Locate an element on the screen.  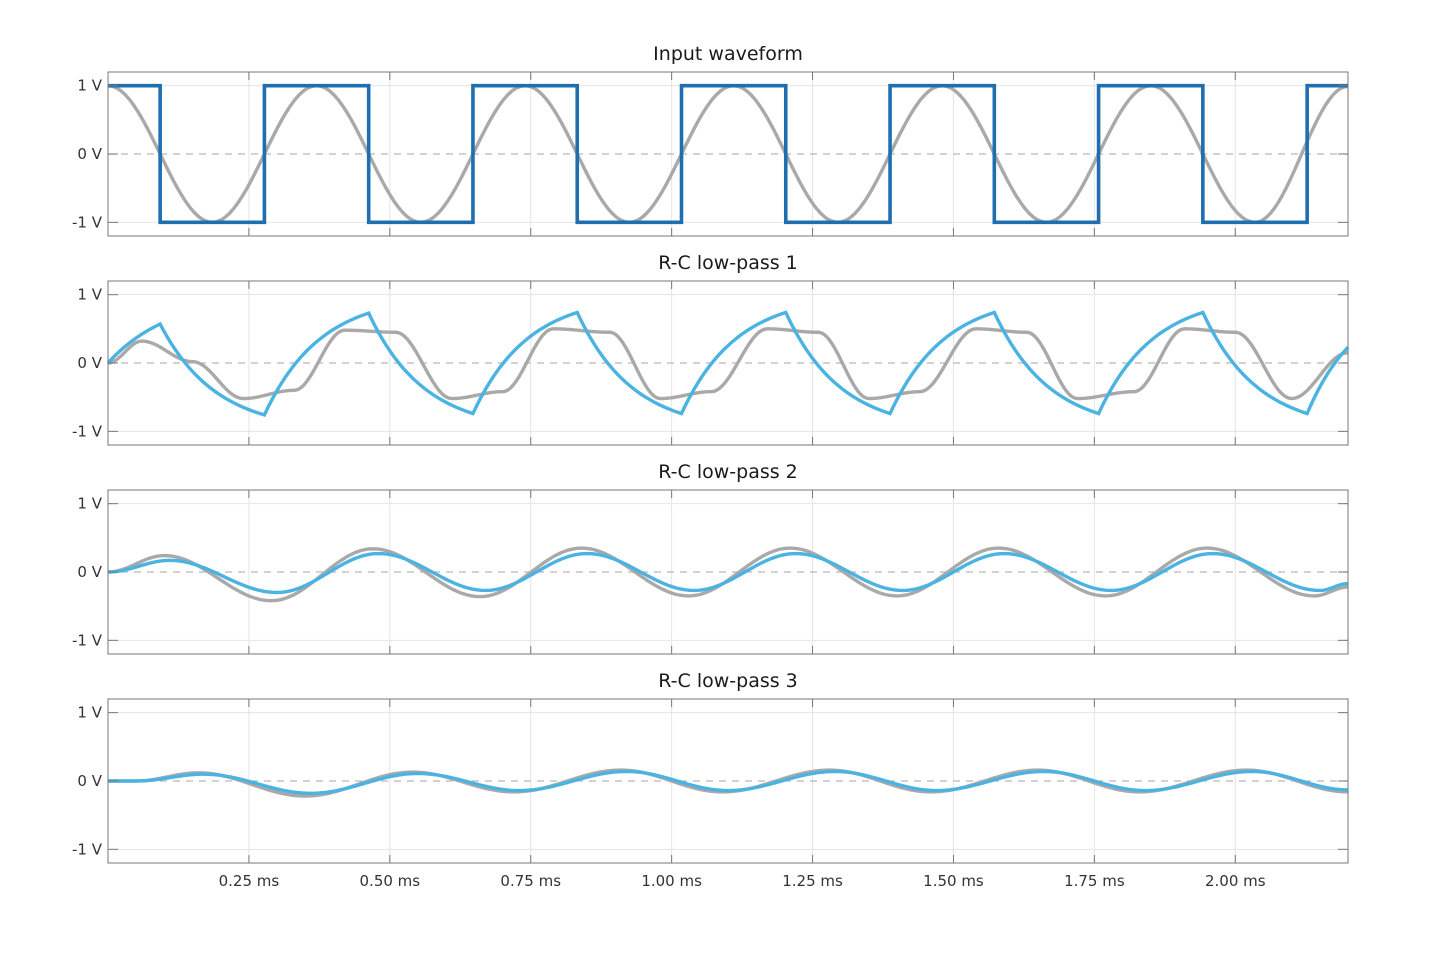
x-tick-label: 1.50 ms is located at coordinates (953, 881).